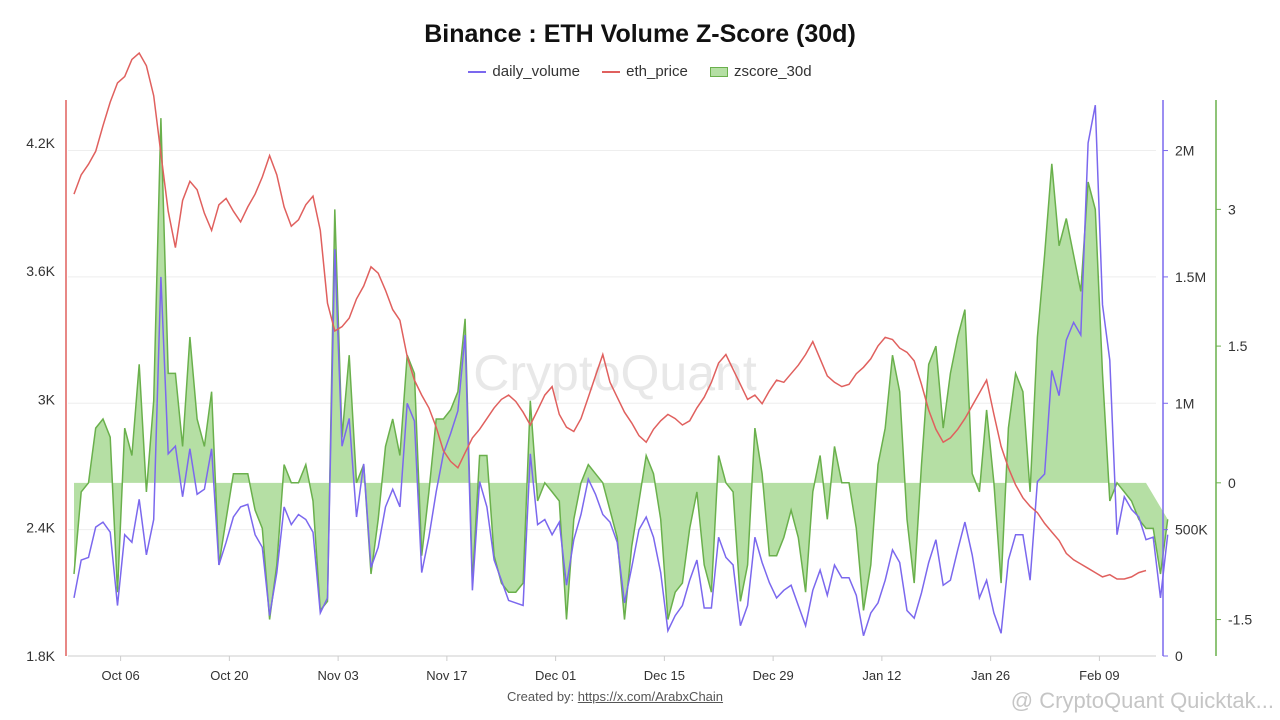  Describe the element at coordinates (338, 675) in the screenshot. I see `x-tick-label: Nov 03` at that location.